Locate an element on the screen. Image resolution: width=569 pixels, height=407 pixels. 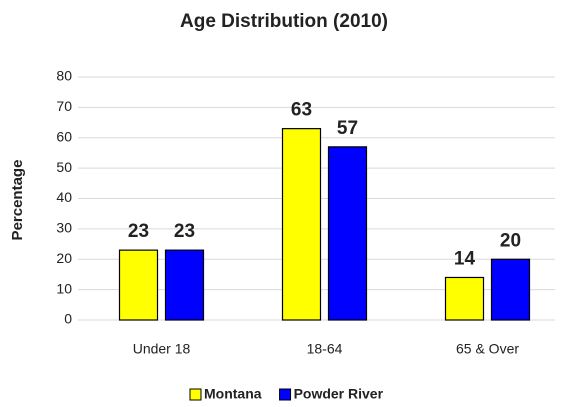
y-tick-label: 10 is located at coordinates (64, 288).